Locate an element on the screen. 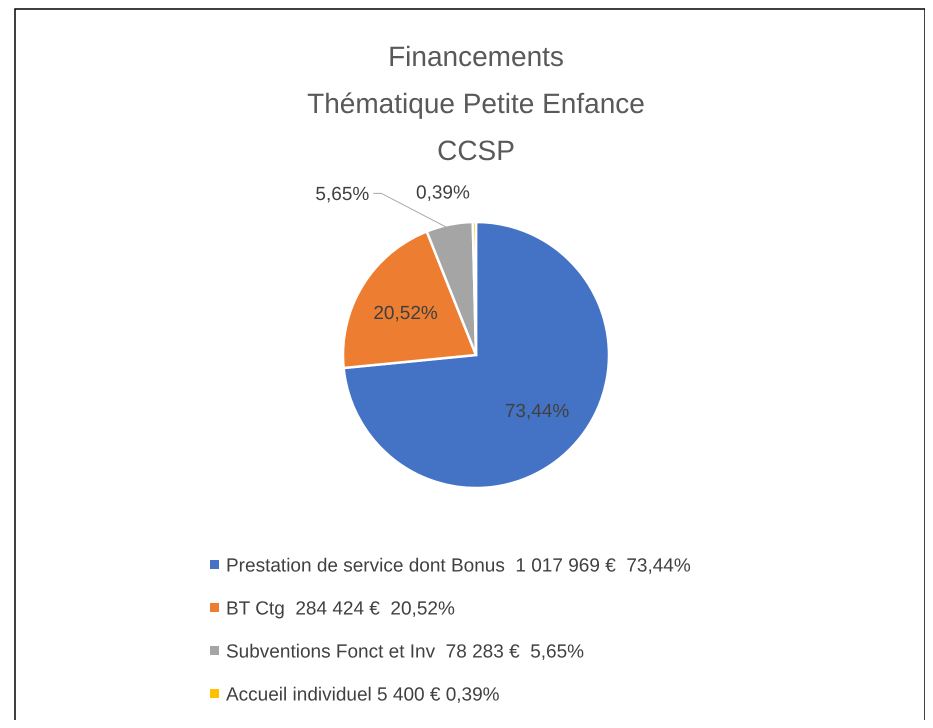 This screenshot has width=933, height=728. chart-title: Financements Thématique Petite Enfance CCSP is located at coordinates (476, 103).